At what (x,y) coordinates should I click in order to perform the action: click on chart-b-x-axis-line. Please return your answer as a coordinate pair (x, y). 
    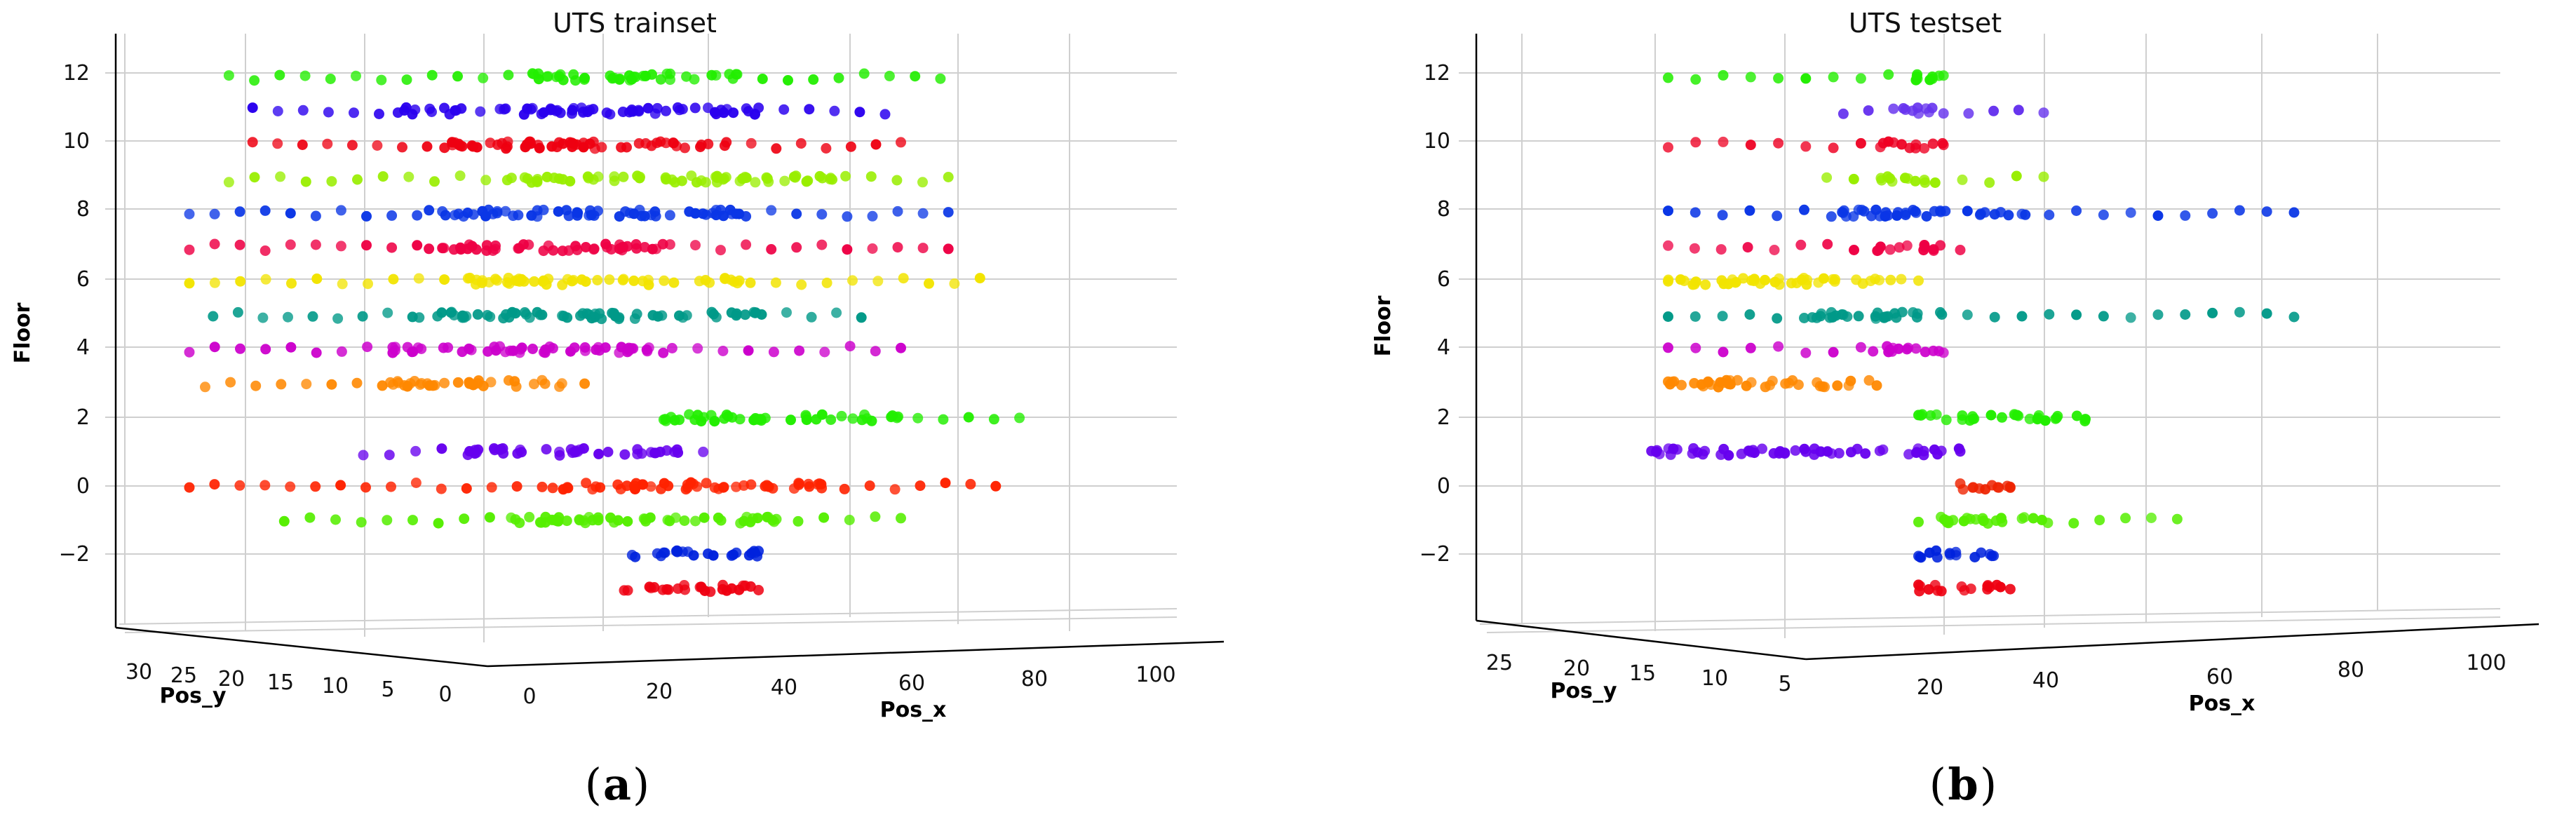
    Looking at the image, I should click on (2172, 642).